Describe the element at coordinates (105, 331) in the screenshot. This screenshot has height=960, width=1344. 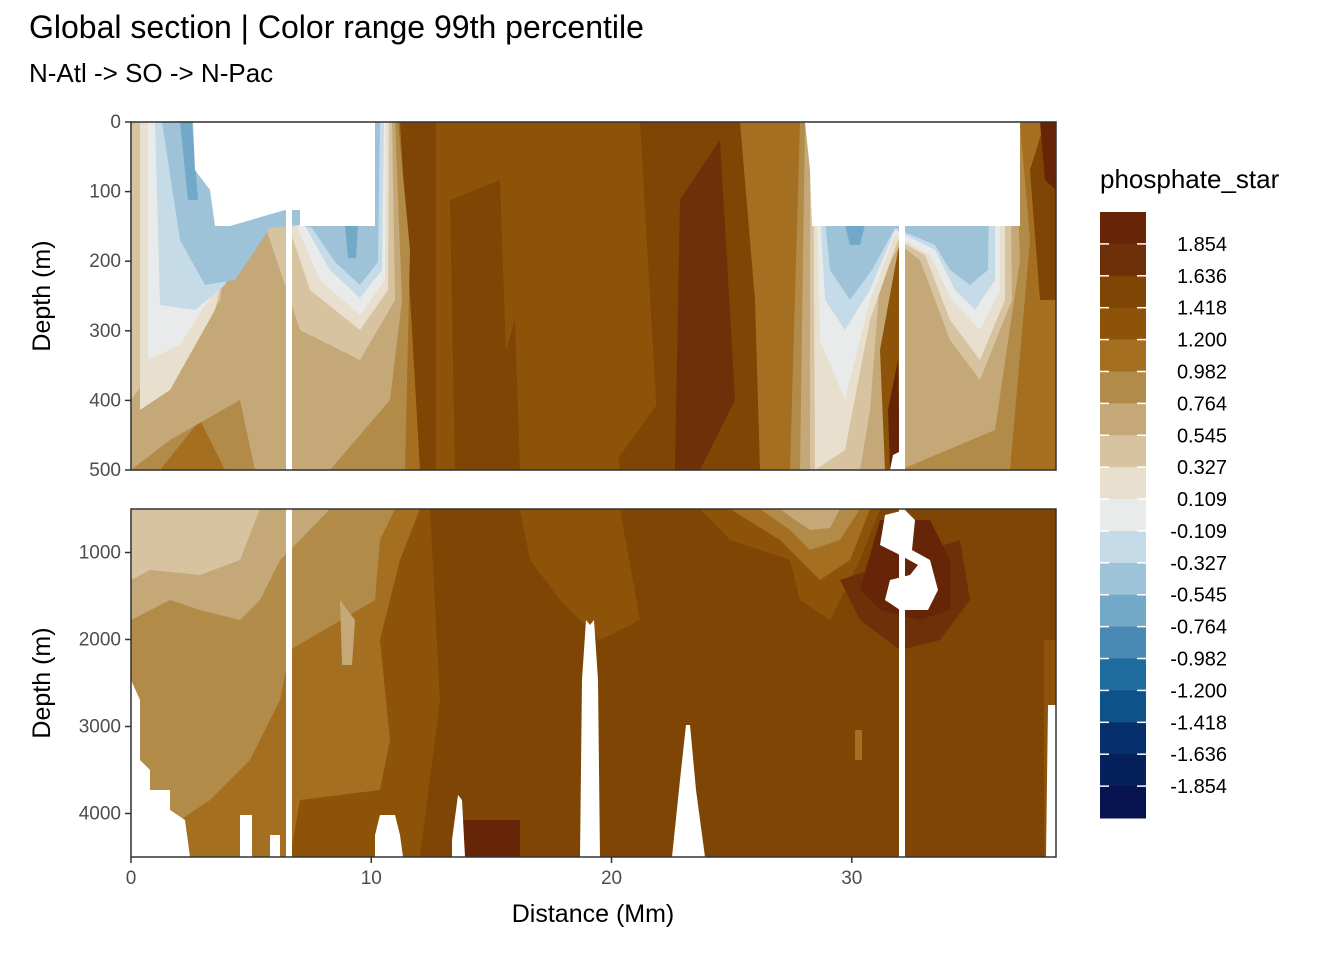
I see `y-tick-label: 300` at that location.